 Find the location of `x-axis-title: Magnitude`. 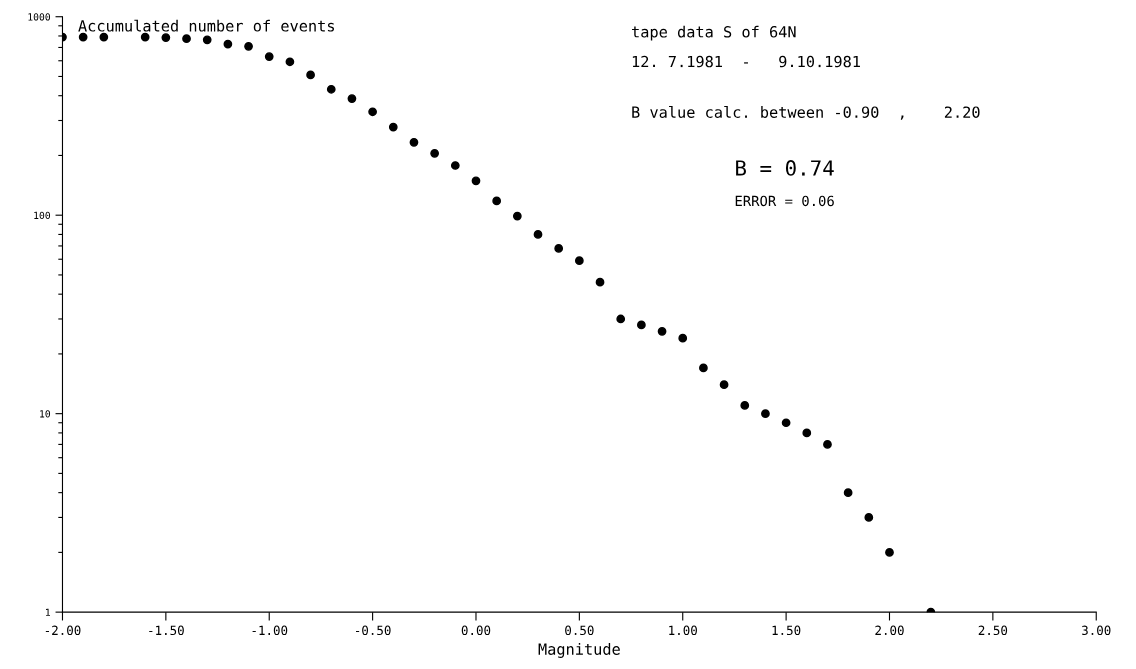

x-axis-title: Magnitude is located at coordinates (579, 650).